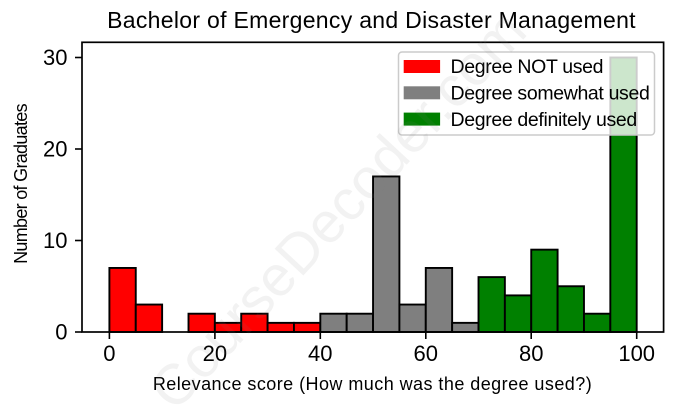 The image size is (678, 408). Describe the element at coordinates (21, 183) in the screenshot. I see `svg-text: Number of Graduates` at that location.